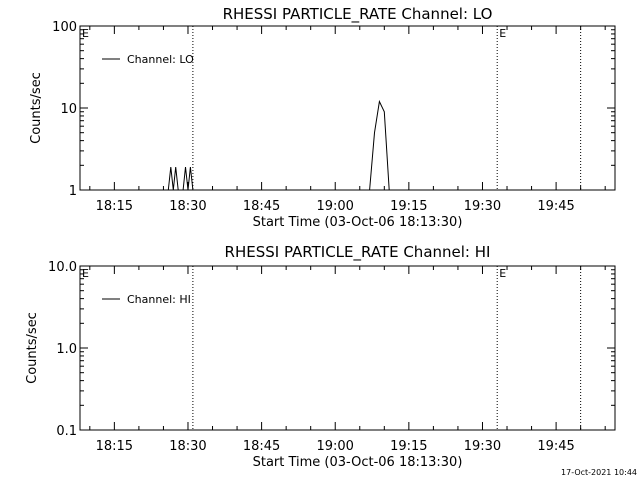  What do you see at coordinates (66, 349) in the screenshot?
I see `y-tick-label: 1.0` at bounding box center [66, 349].